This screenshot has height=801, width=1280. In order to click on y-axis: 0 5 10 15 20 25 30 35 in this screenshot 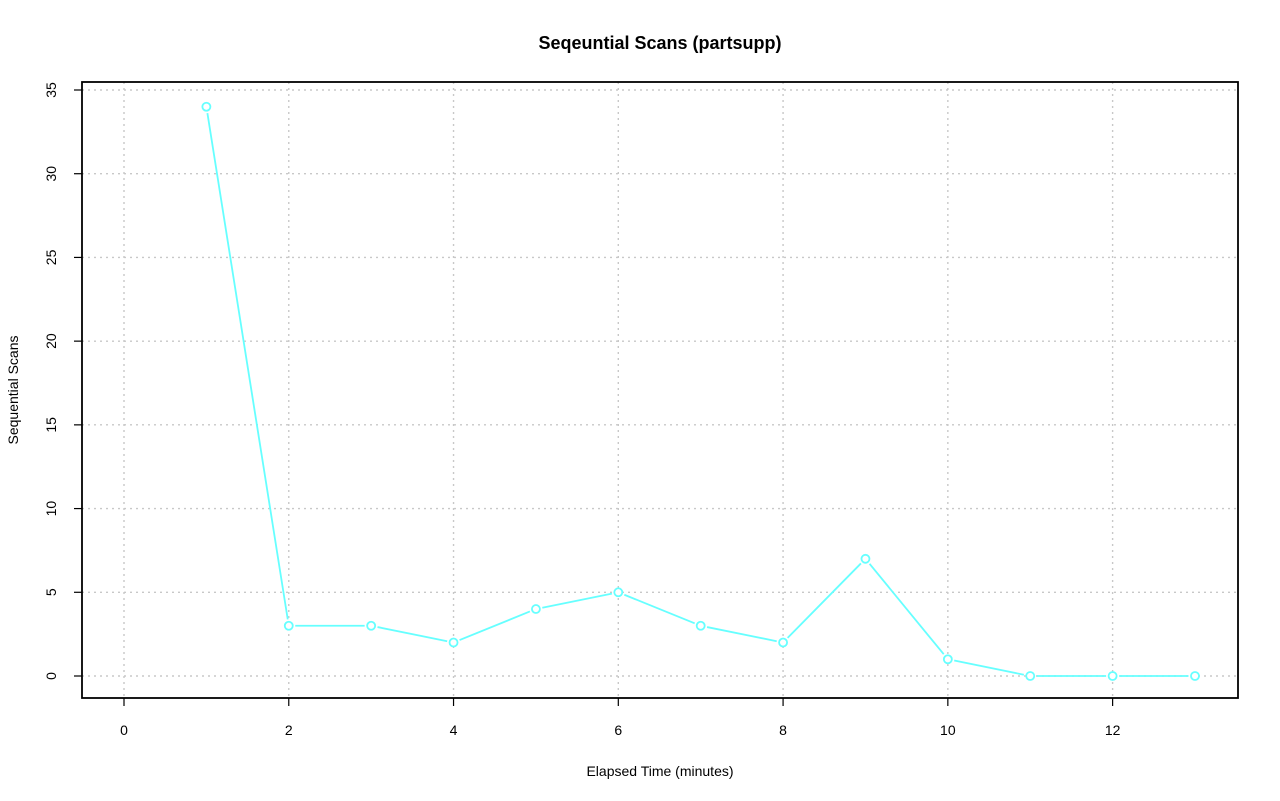, I will do `click(62, 381)`.